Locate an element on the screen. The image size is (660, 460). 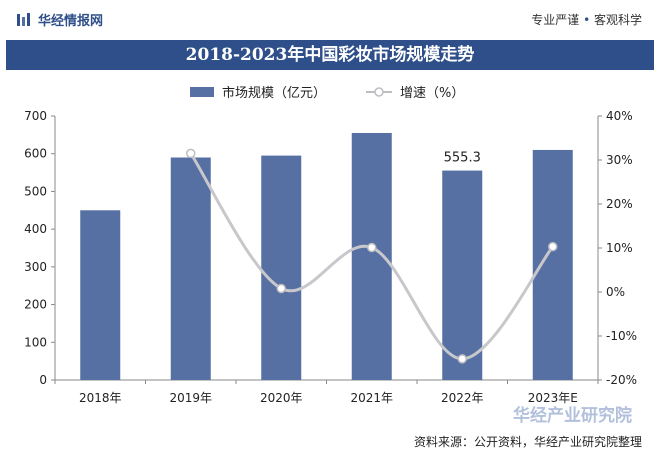
y-left-tick-label: 500 is located at coordinates (35, 191).